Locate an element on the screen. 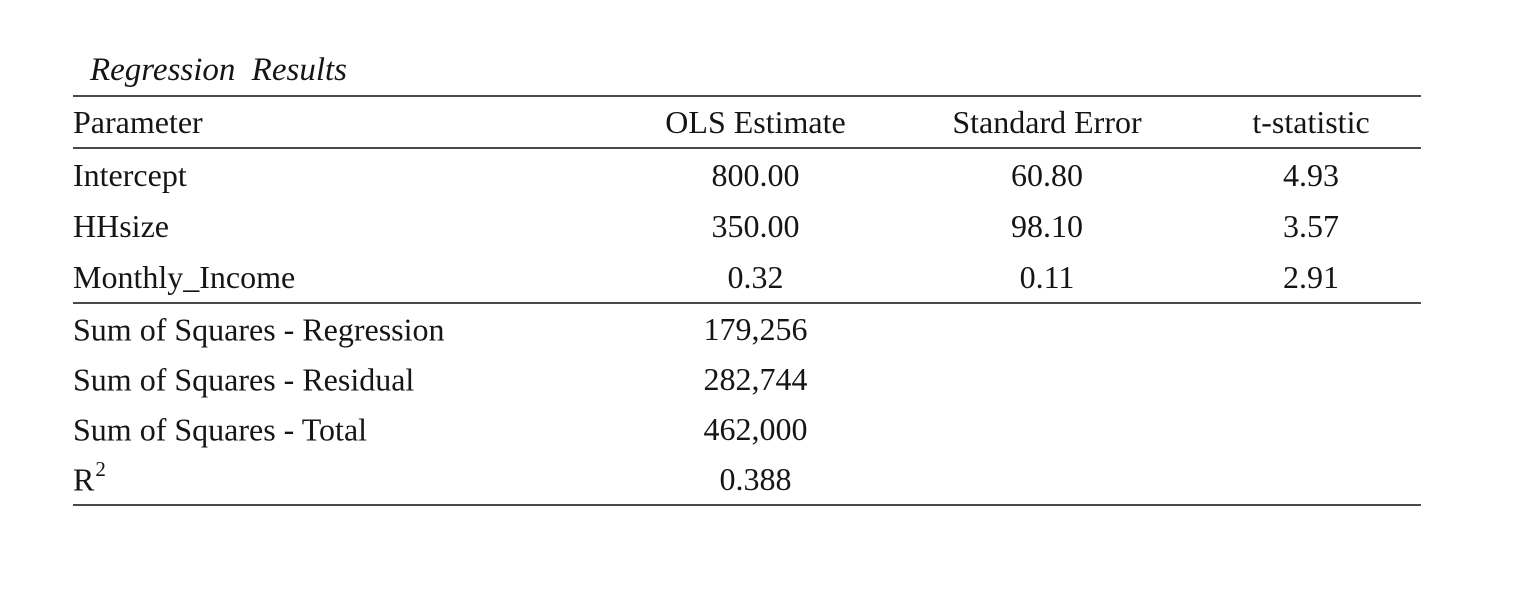  estimate-cell: 350.00 is located at coordinates (755, 225).